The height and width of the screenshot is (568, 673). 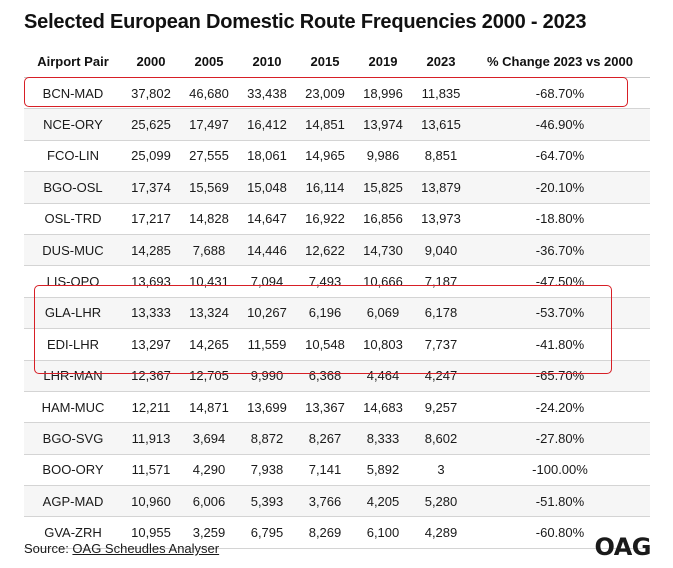 I want to click on header-2015: 2015, so click(x=325, y=62).